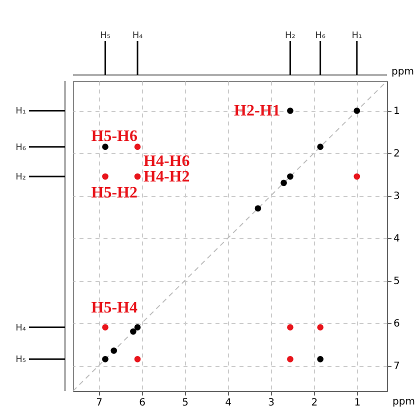  Describe the element at coordinates (21, 328) in the screenshot. I see `text: H₄` at that location.